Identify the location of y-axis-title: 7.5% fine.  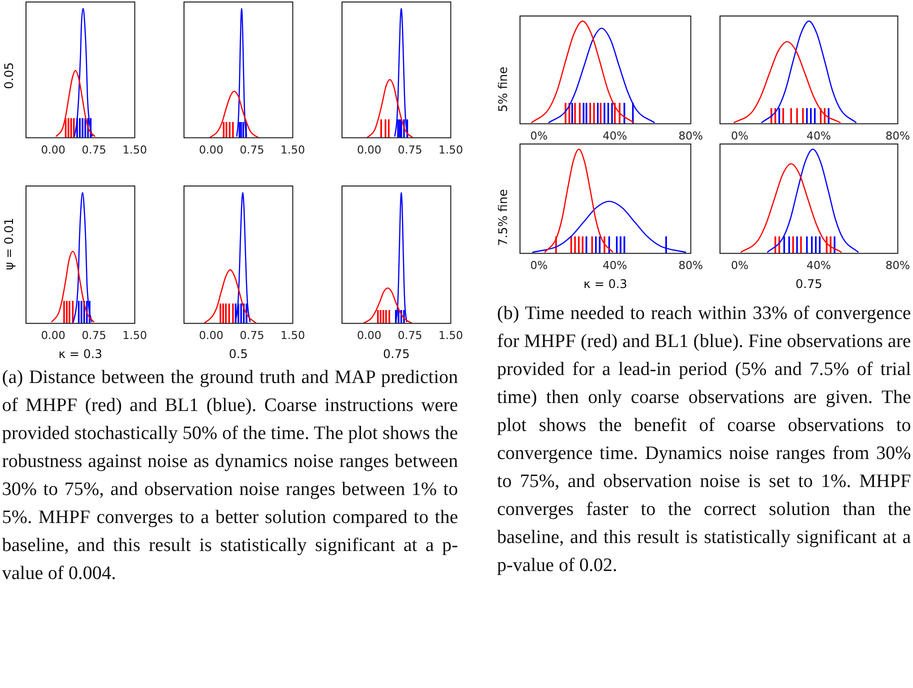
(503, 217).